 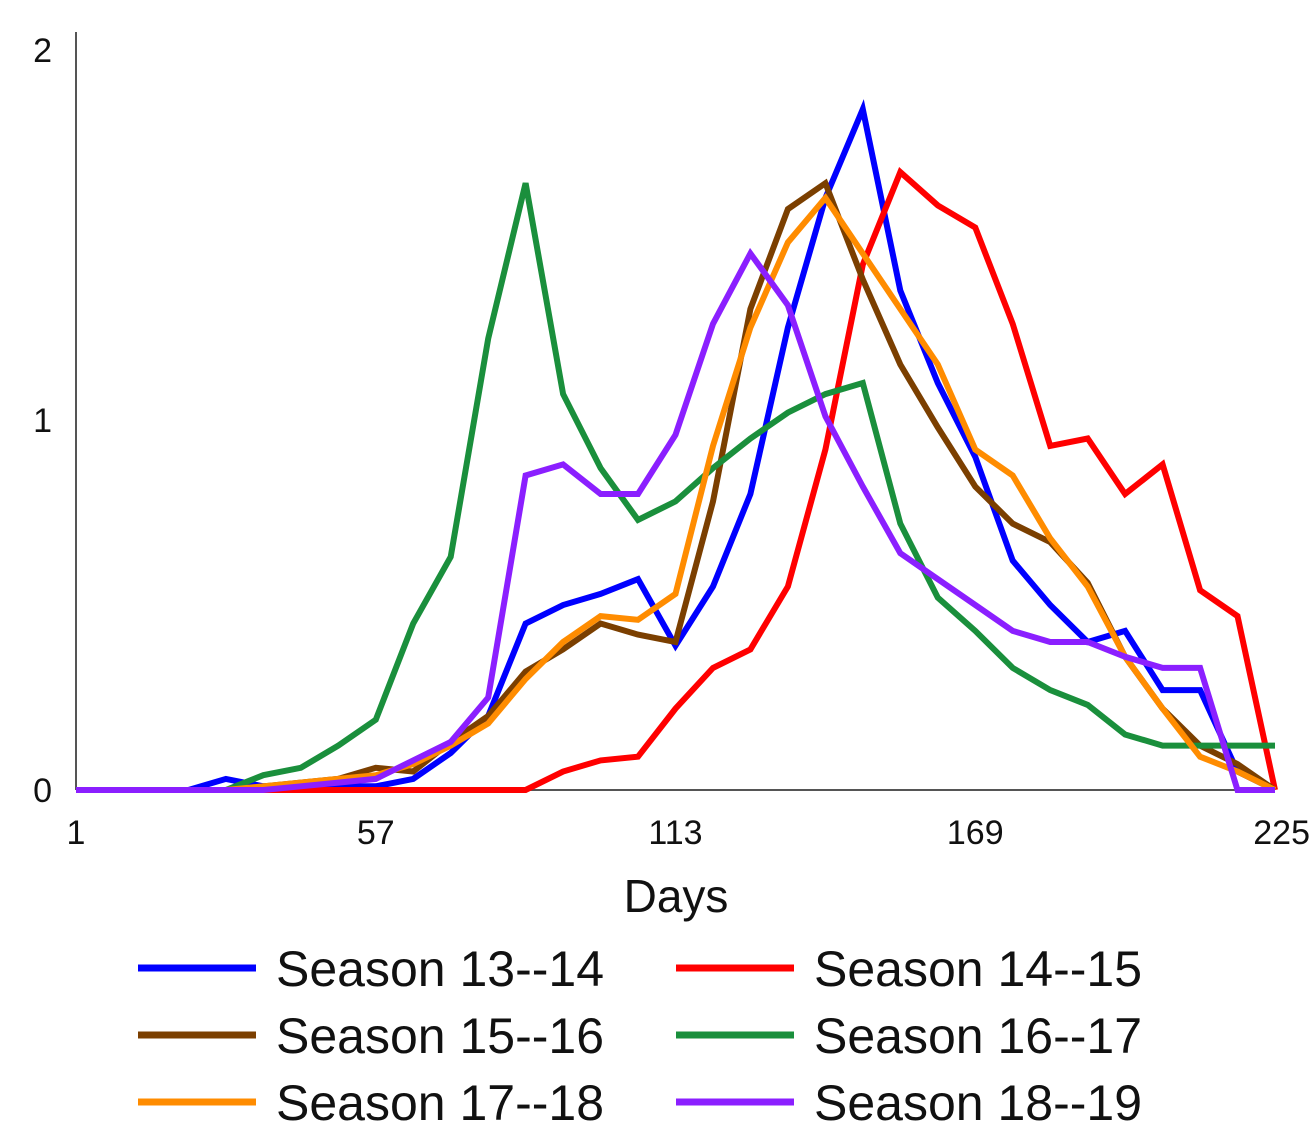 I want to click on y-tick-label: 1, so click(x=42, y=421).